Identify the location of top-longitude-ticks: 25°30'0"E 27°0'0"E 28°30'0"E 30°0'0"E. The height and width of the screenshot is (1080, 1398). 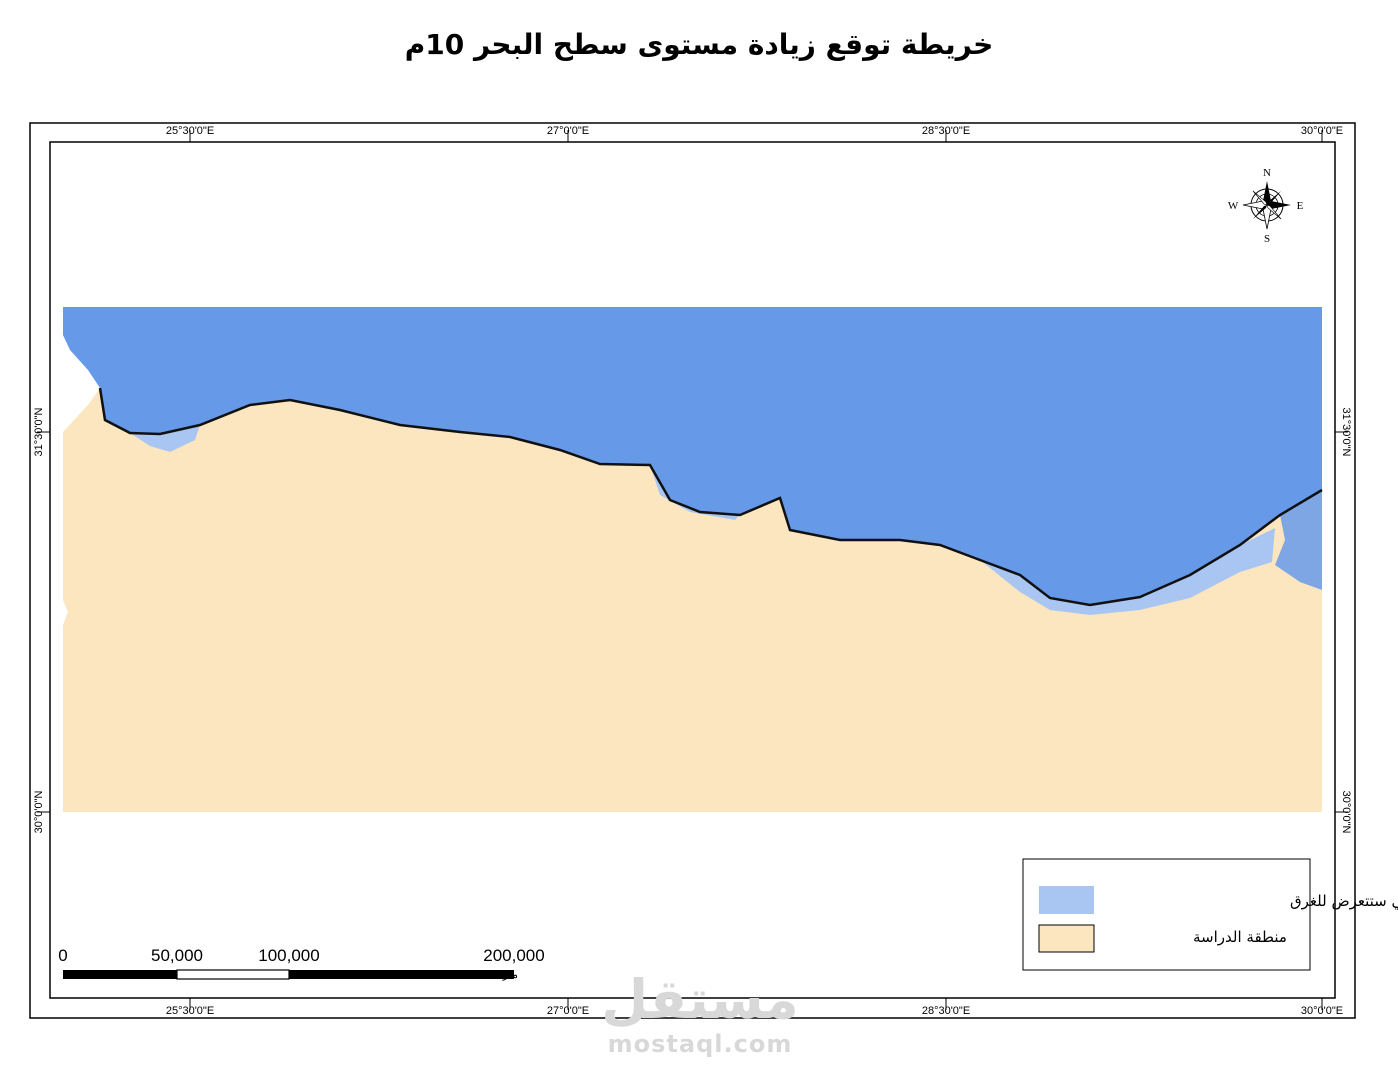
(754, 133).